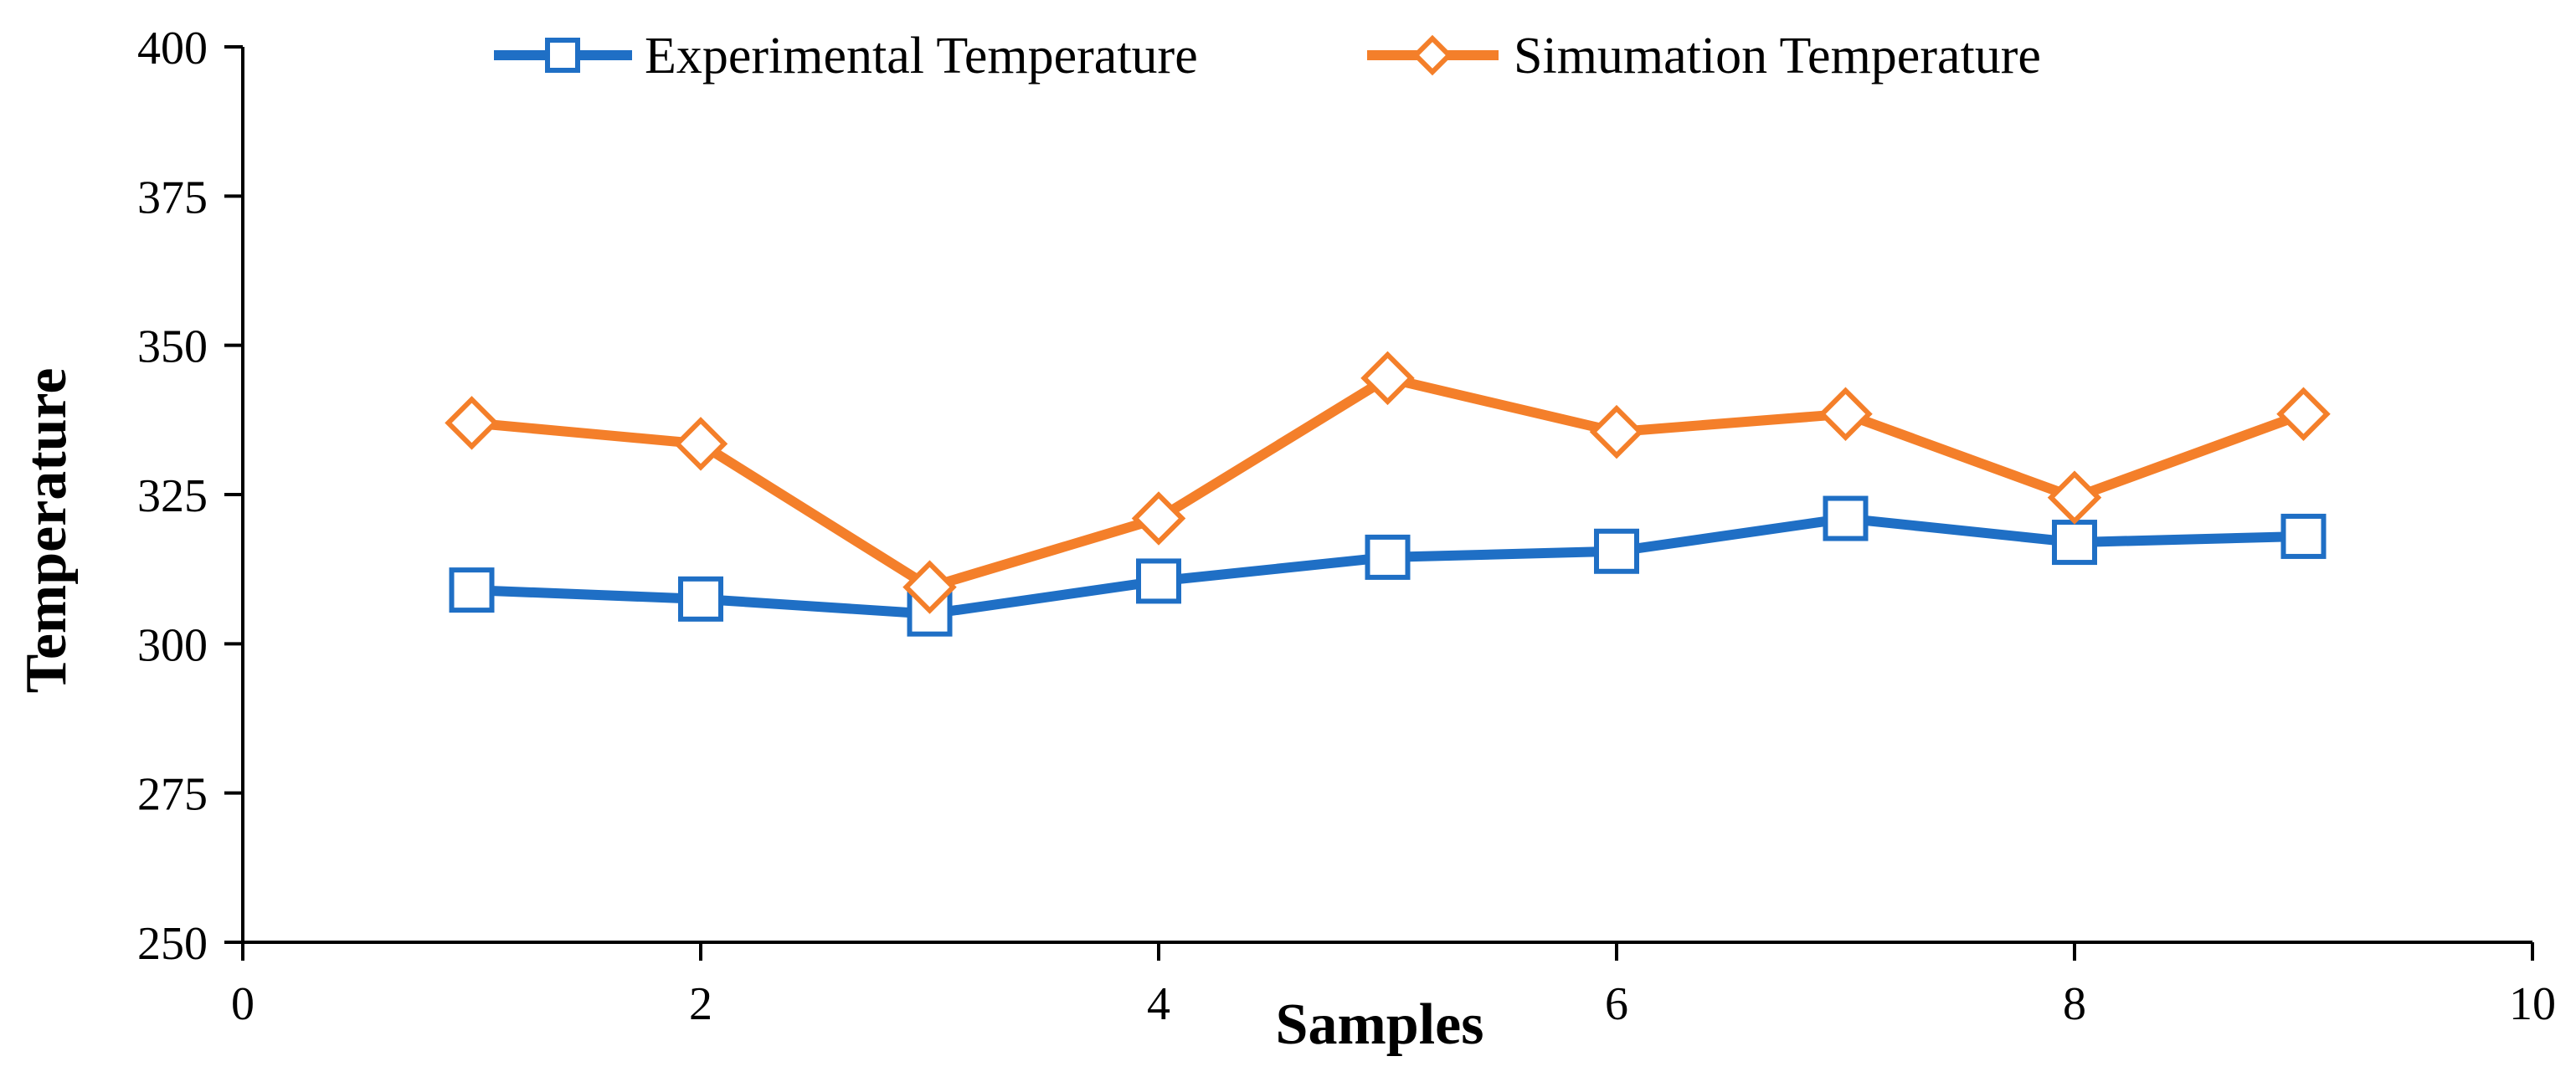 The height and width of the screenshot is (1082, 2576). What do you see at coordinates (562, 55) in the screenshot?
I see `legend-marker-experimental` at bounding box center [562, 55].